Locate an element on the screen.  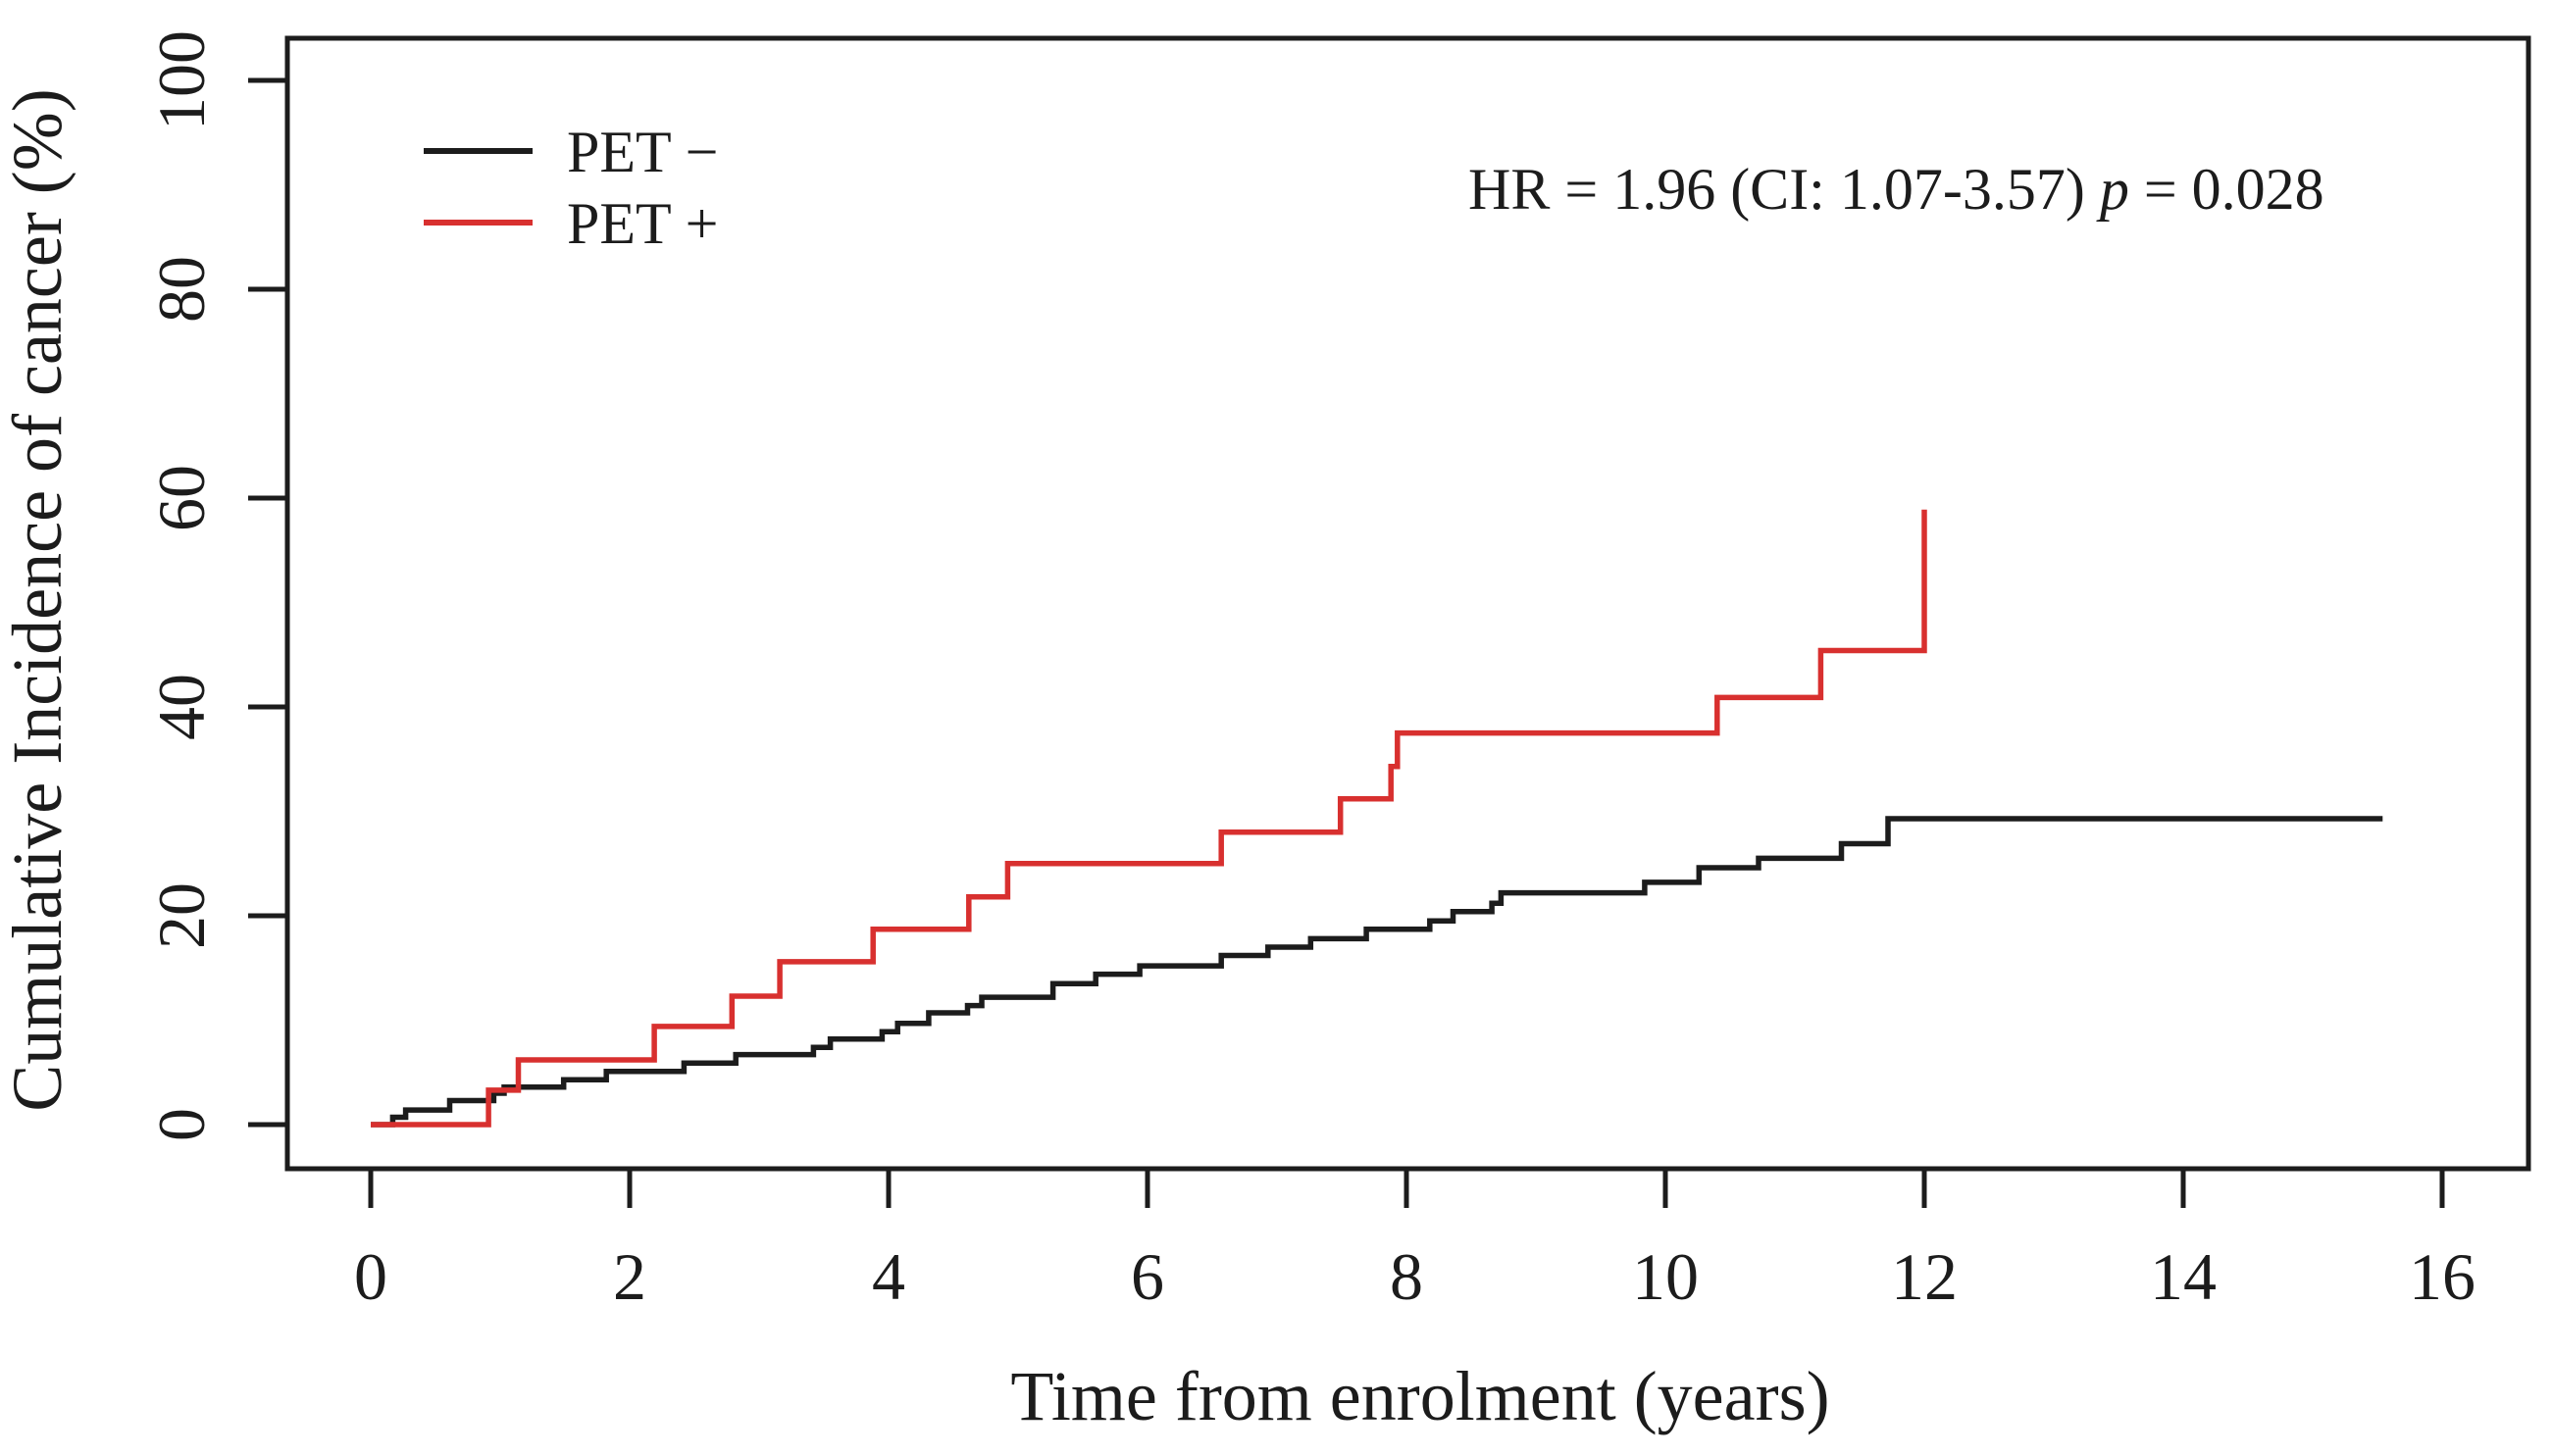
y-tick-label: 20 is located at coordinates (181, 915).